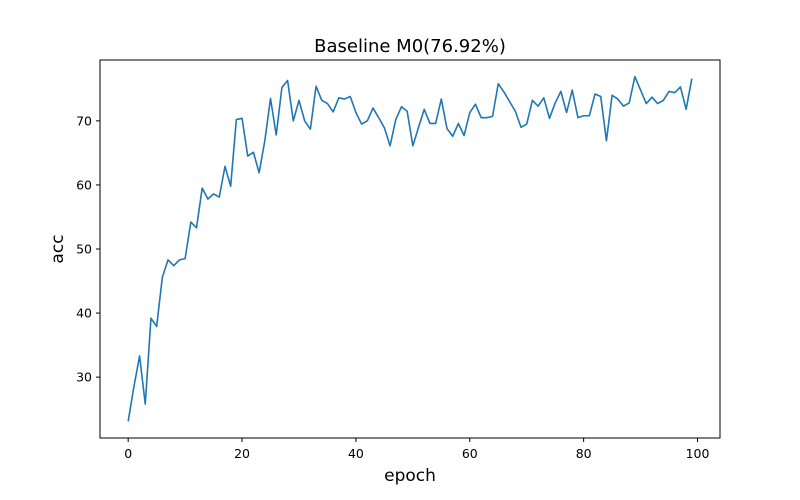 This screenshot has height=500, width=800. Describe the element at coordinates (356, 453) in the screenshot. I see `x-tick-label: 40` at that location.